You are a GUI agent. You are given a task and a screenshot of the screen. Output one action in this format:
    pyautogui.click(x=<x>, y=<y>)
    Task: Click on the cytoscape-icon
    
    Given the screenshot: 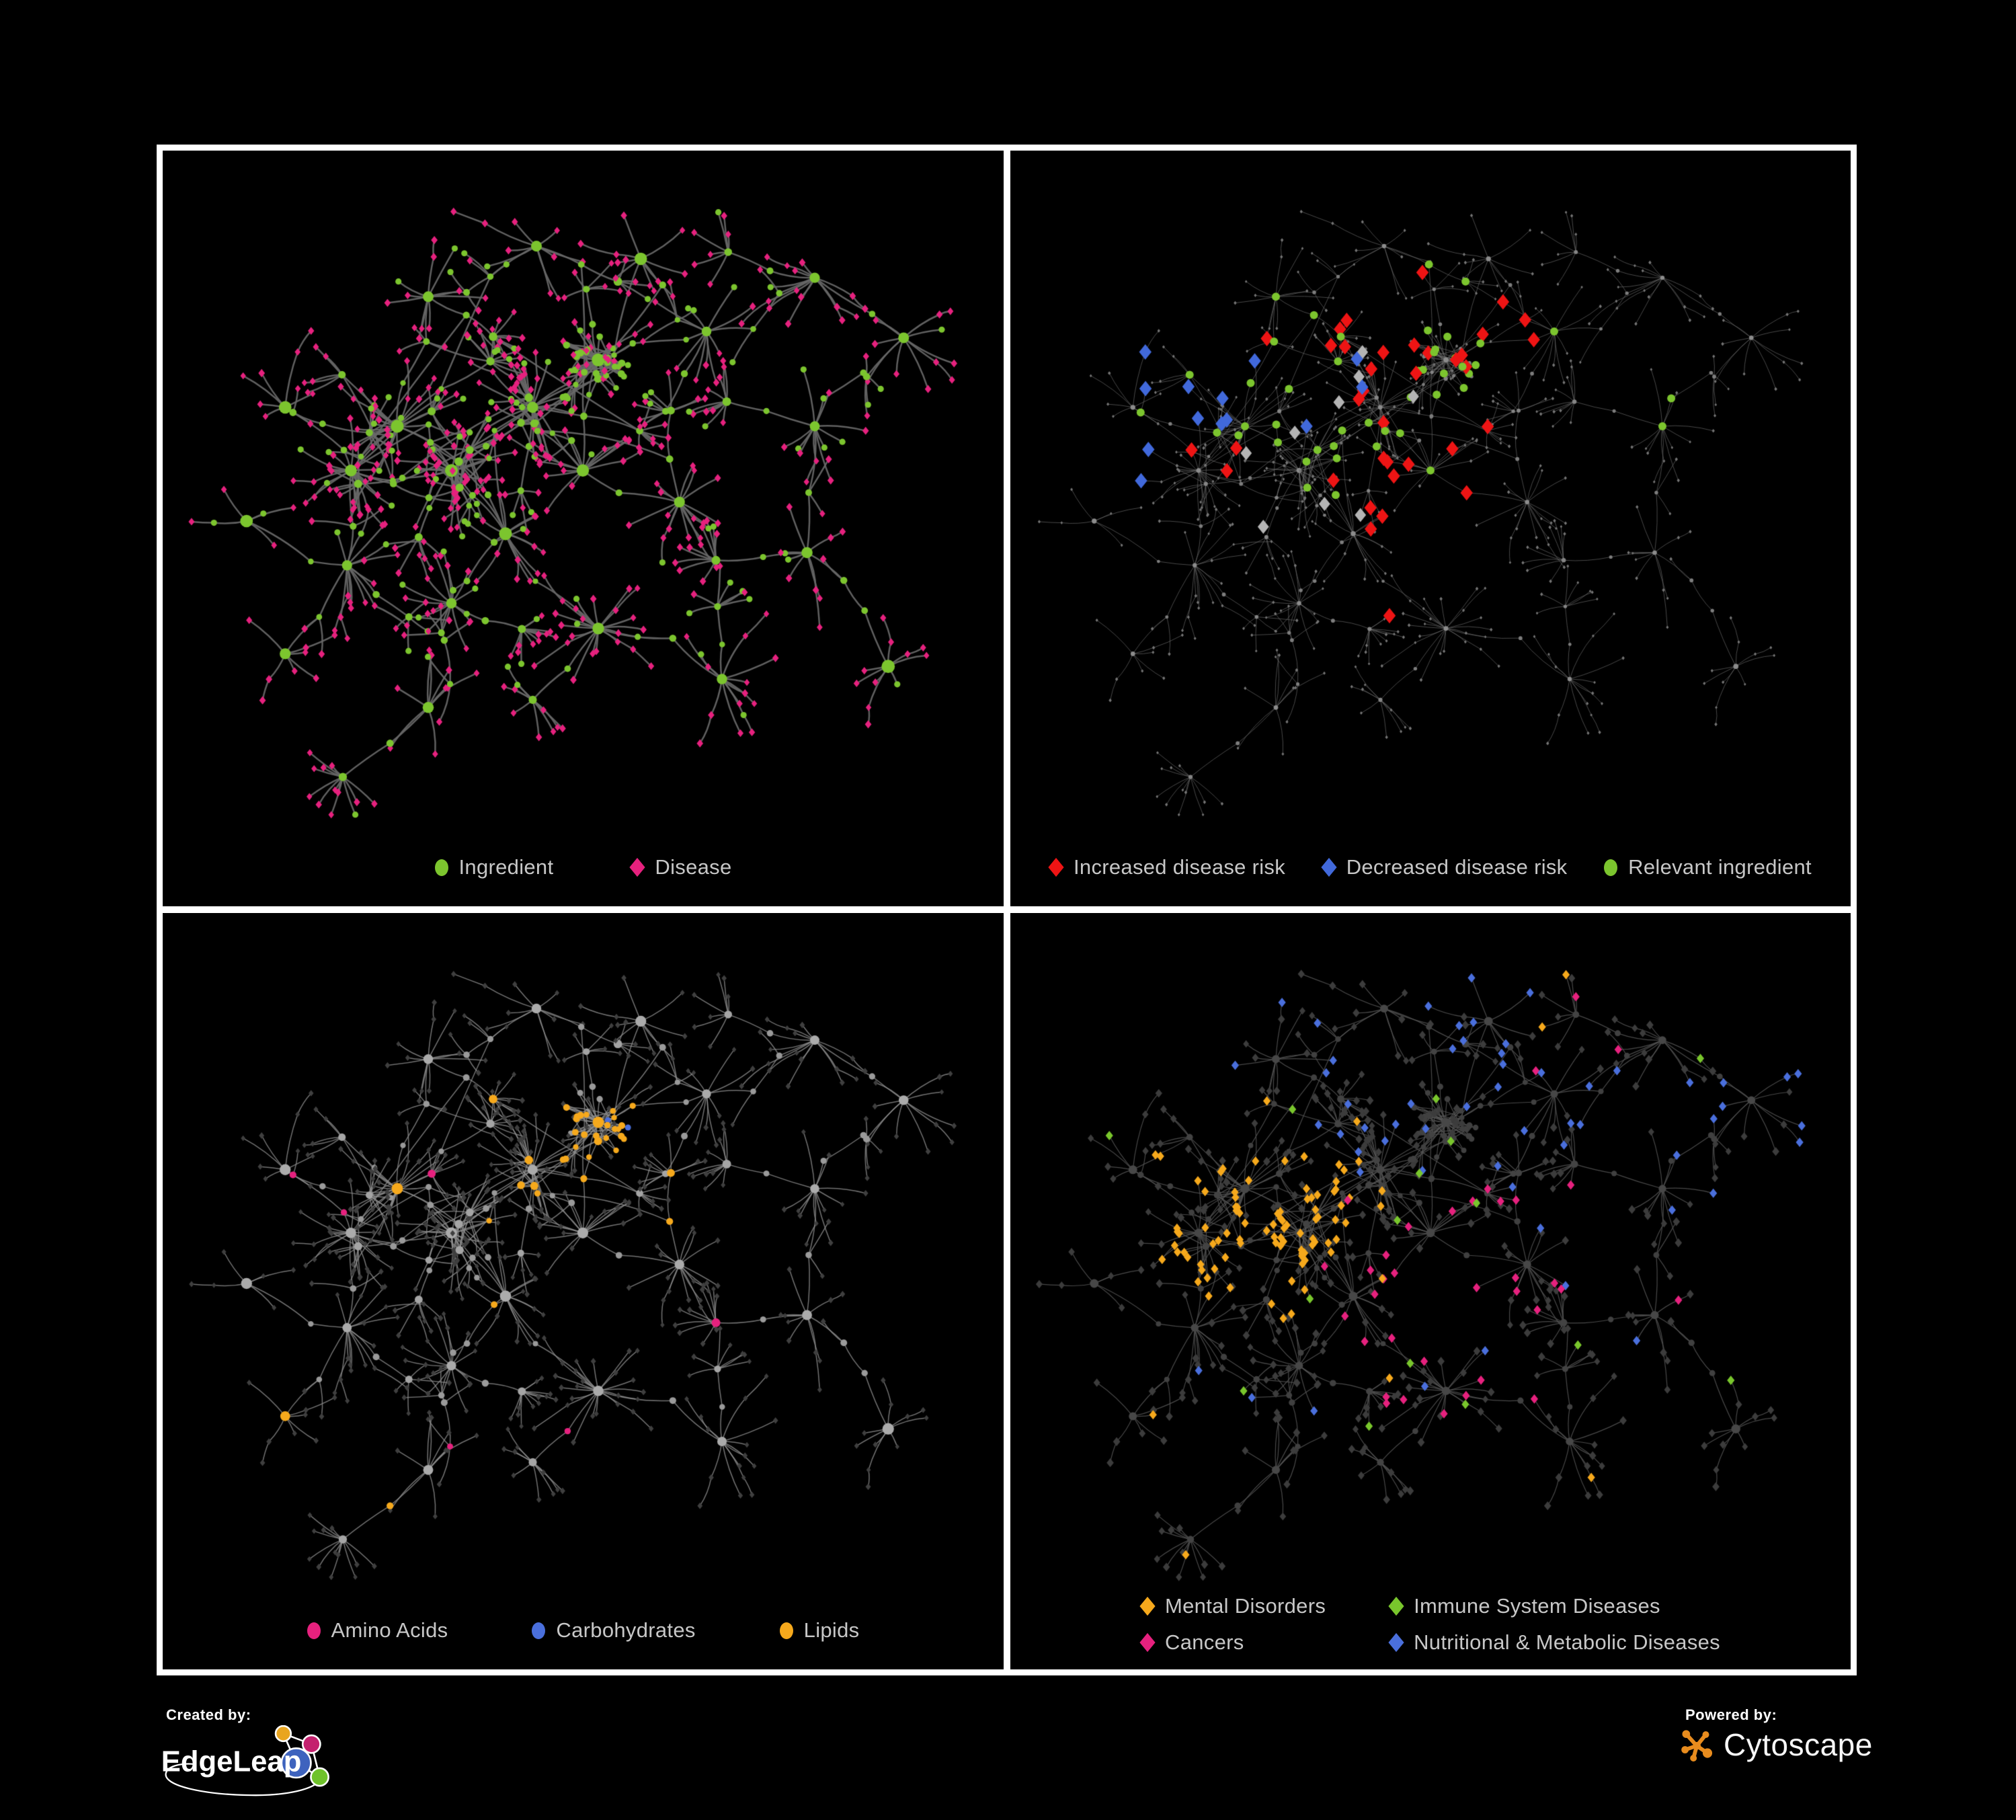 What is the action you would take?
    pyautogui.click(x=1697, y=1746)
    